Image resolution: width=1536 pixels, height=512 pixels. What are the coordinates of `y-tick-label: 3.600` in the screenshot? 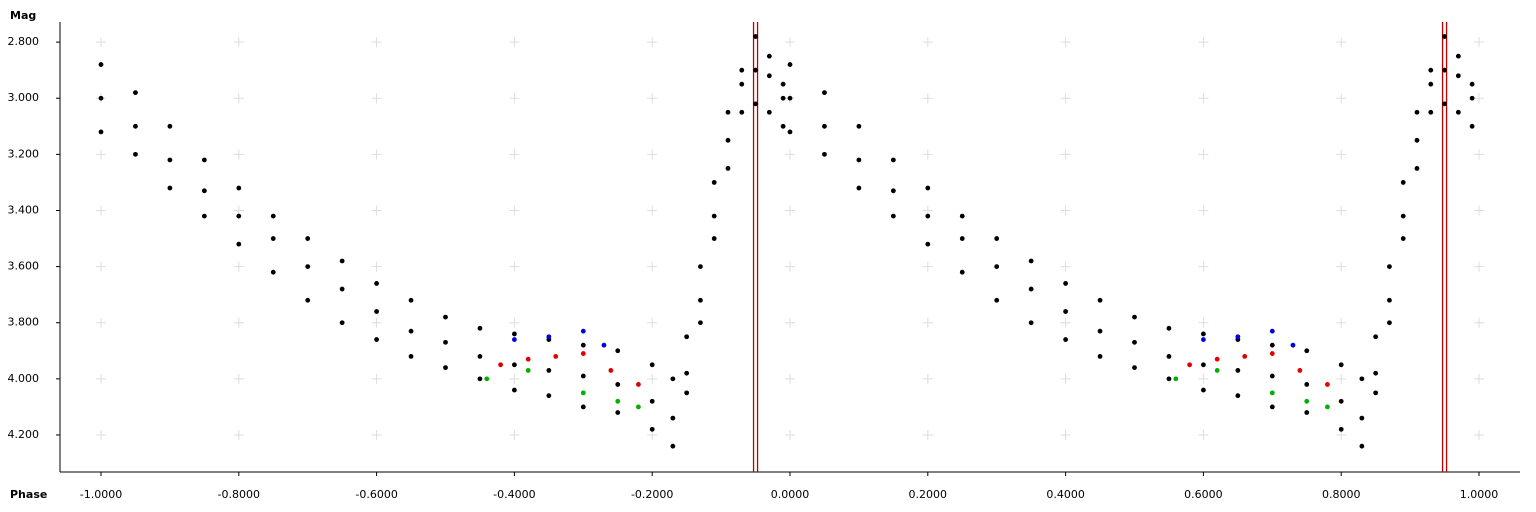 It's located at (24, 266).